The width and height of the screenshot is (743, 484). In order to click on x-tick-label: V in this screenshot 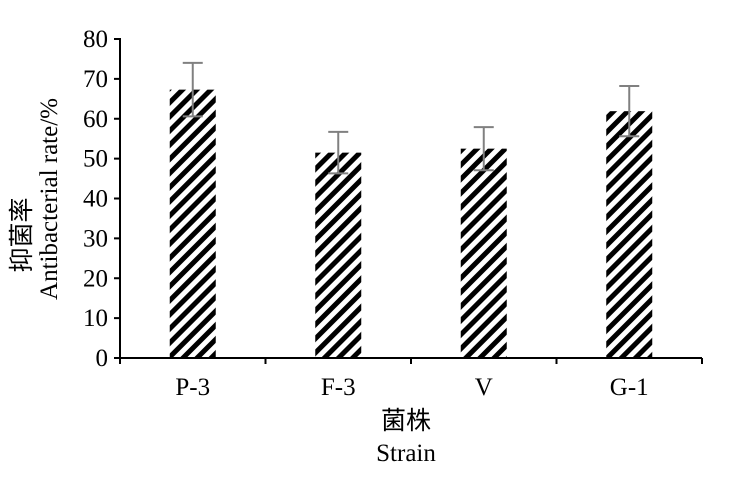, I will do `click(484, 387)`.